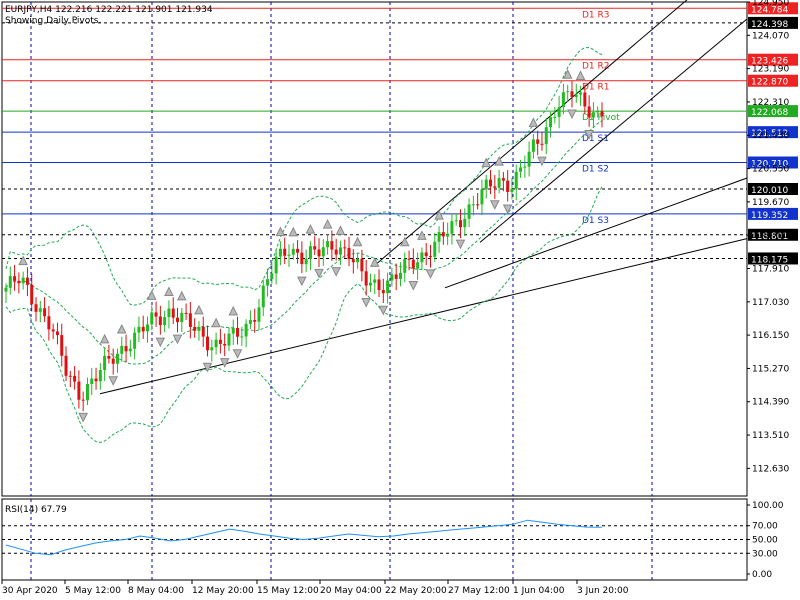  I want to click on rsi-grid: 100.00 70.00 50.00 30.00 0.00, so click(392, 539).